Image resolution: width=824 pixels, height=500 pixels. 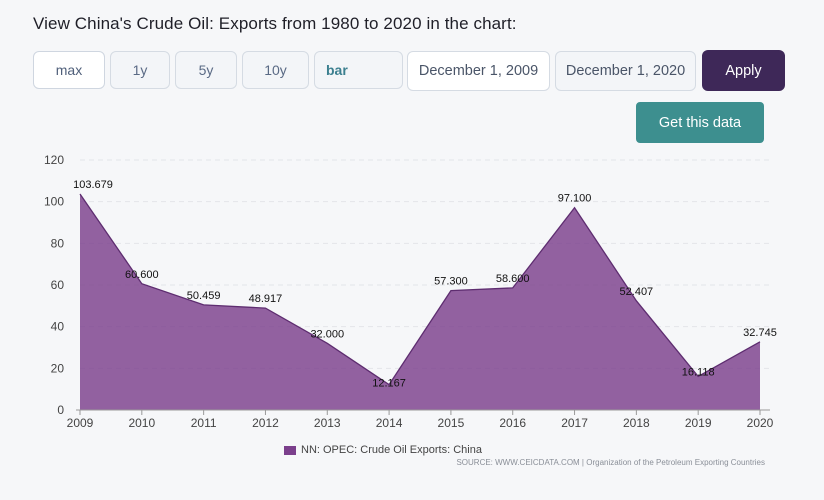 What do you see at coordinates (58, 368) in the screenshot?
I see `y-tick-label: 20` at bounding box center [58, 368].